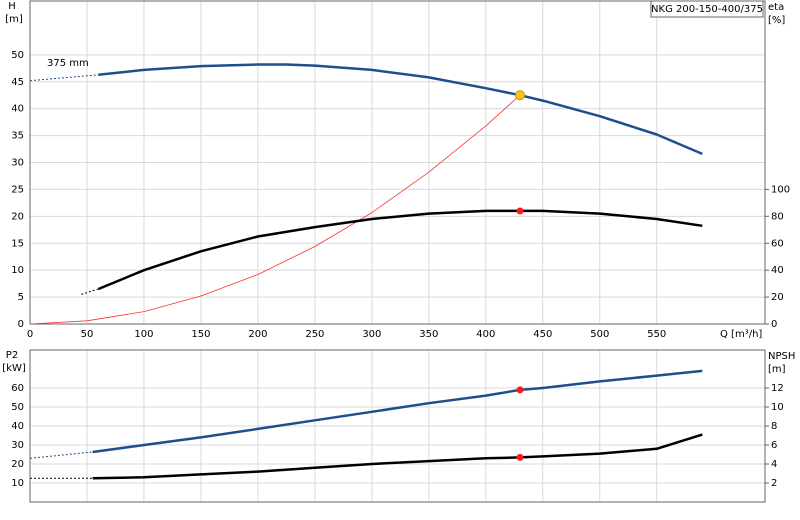 This screenshot has height=520, width=800. I want to click on y-axis-unit: [kW], so click(14, 368).